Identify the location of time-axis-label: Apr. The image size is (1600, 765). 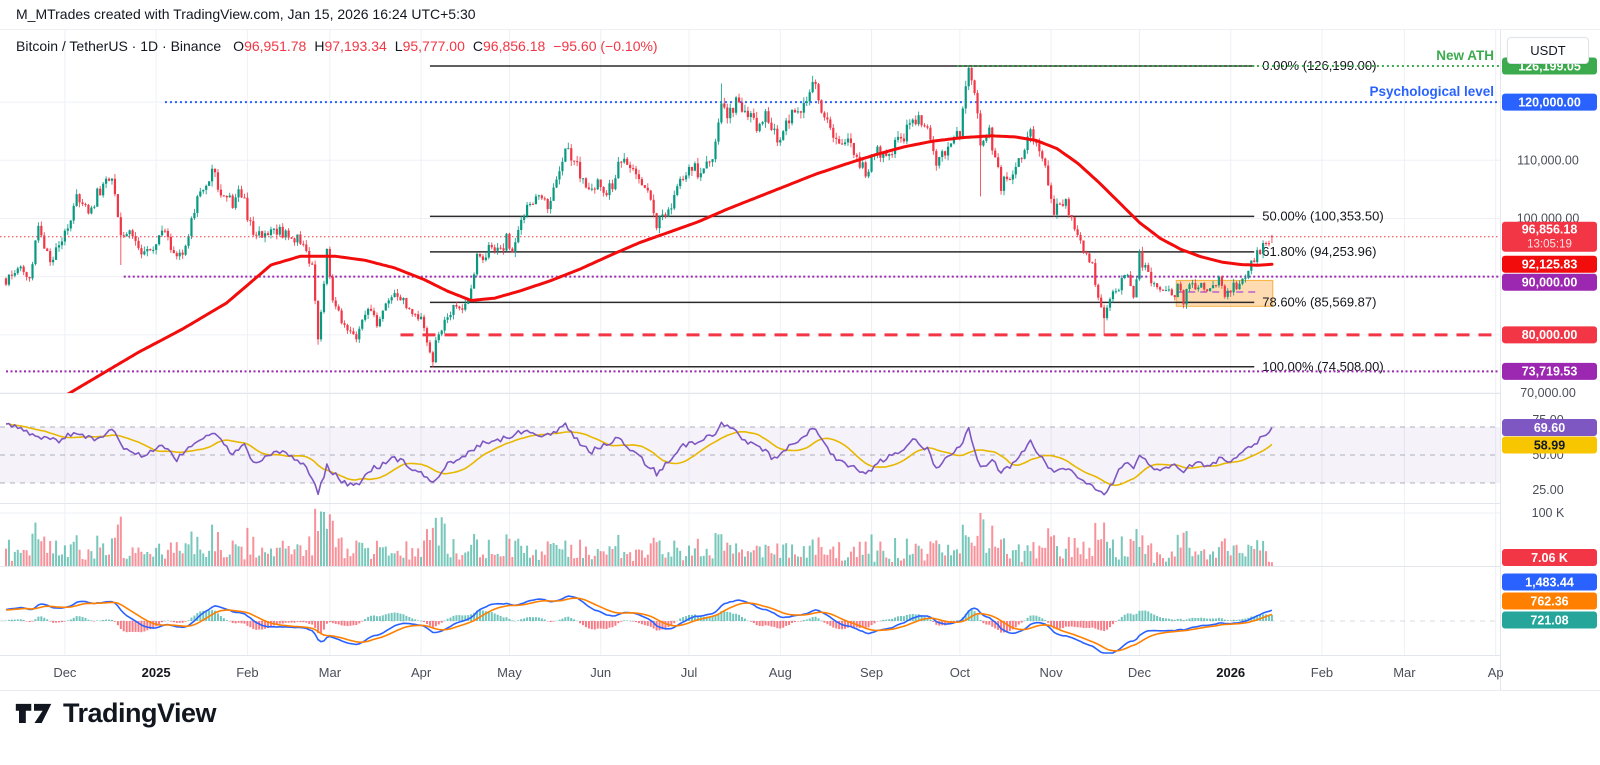
(421, 672).